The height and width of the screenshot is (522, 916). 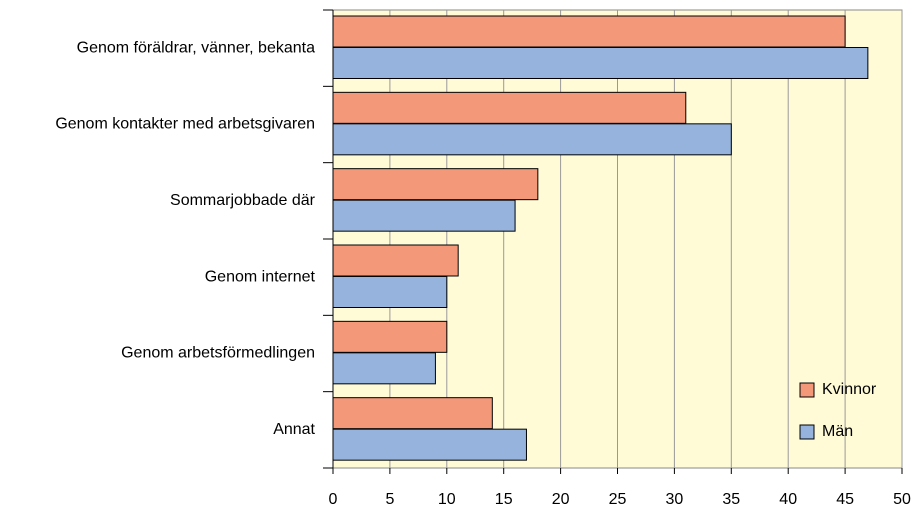 I want to click on x-tick-label: 35, so click(x=731, y=499).